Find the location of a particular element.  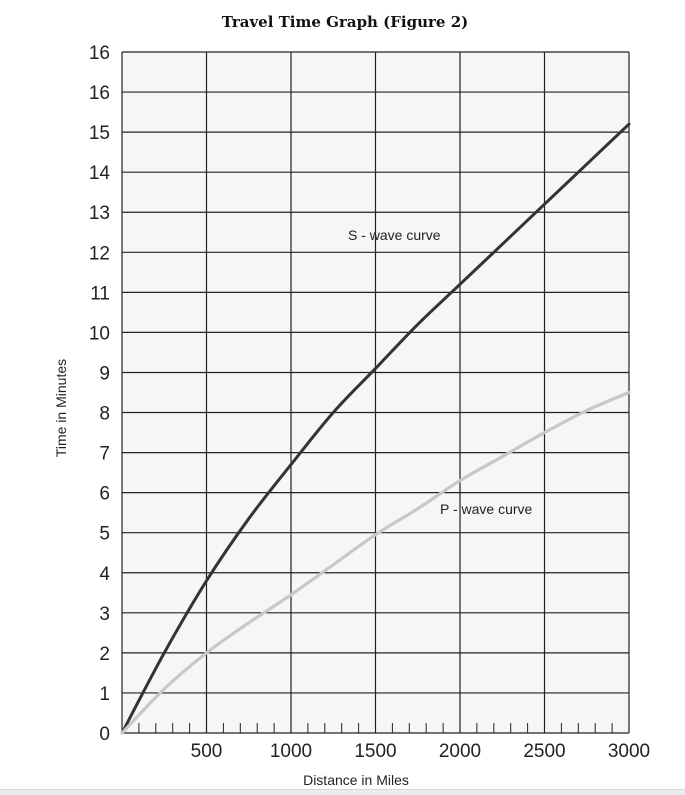

y-tick-label: 5 is located at coordinates (104, 534).